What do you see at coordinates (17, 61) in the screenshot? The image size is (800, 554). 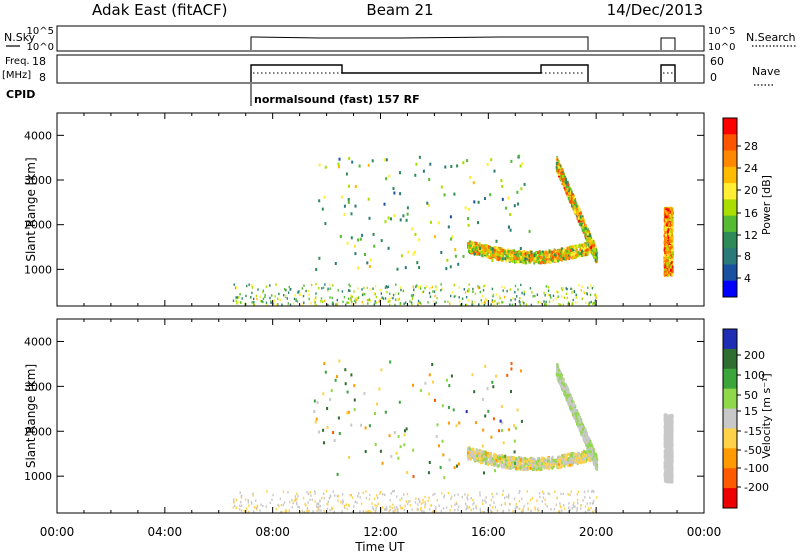 I see `freq-label: Freq.` at bounding box center [17, 61].